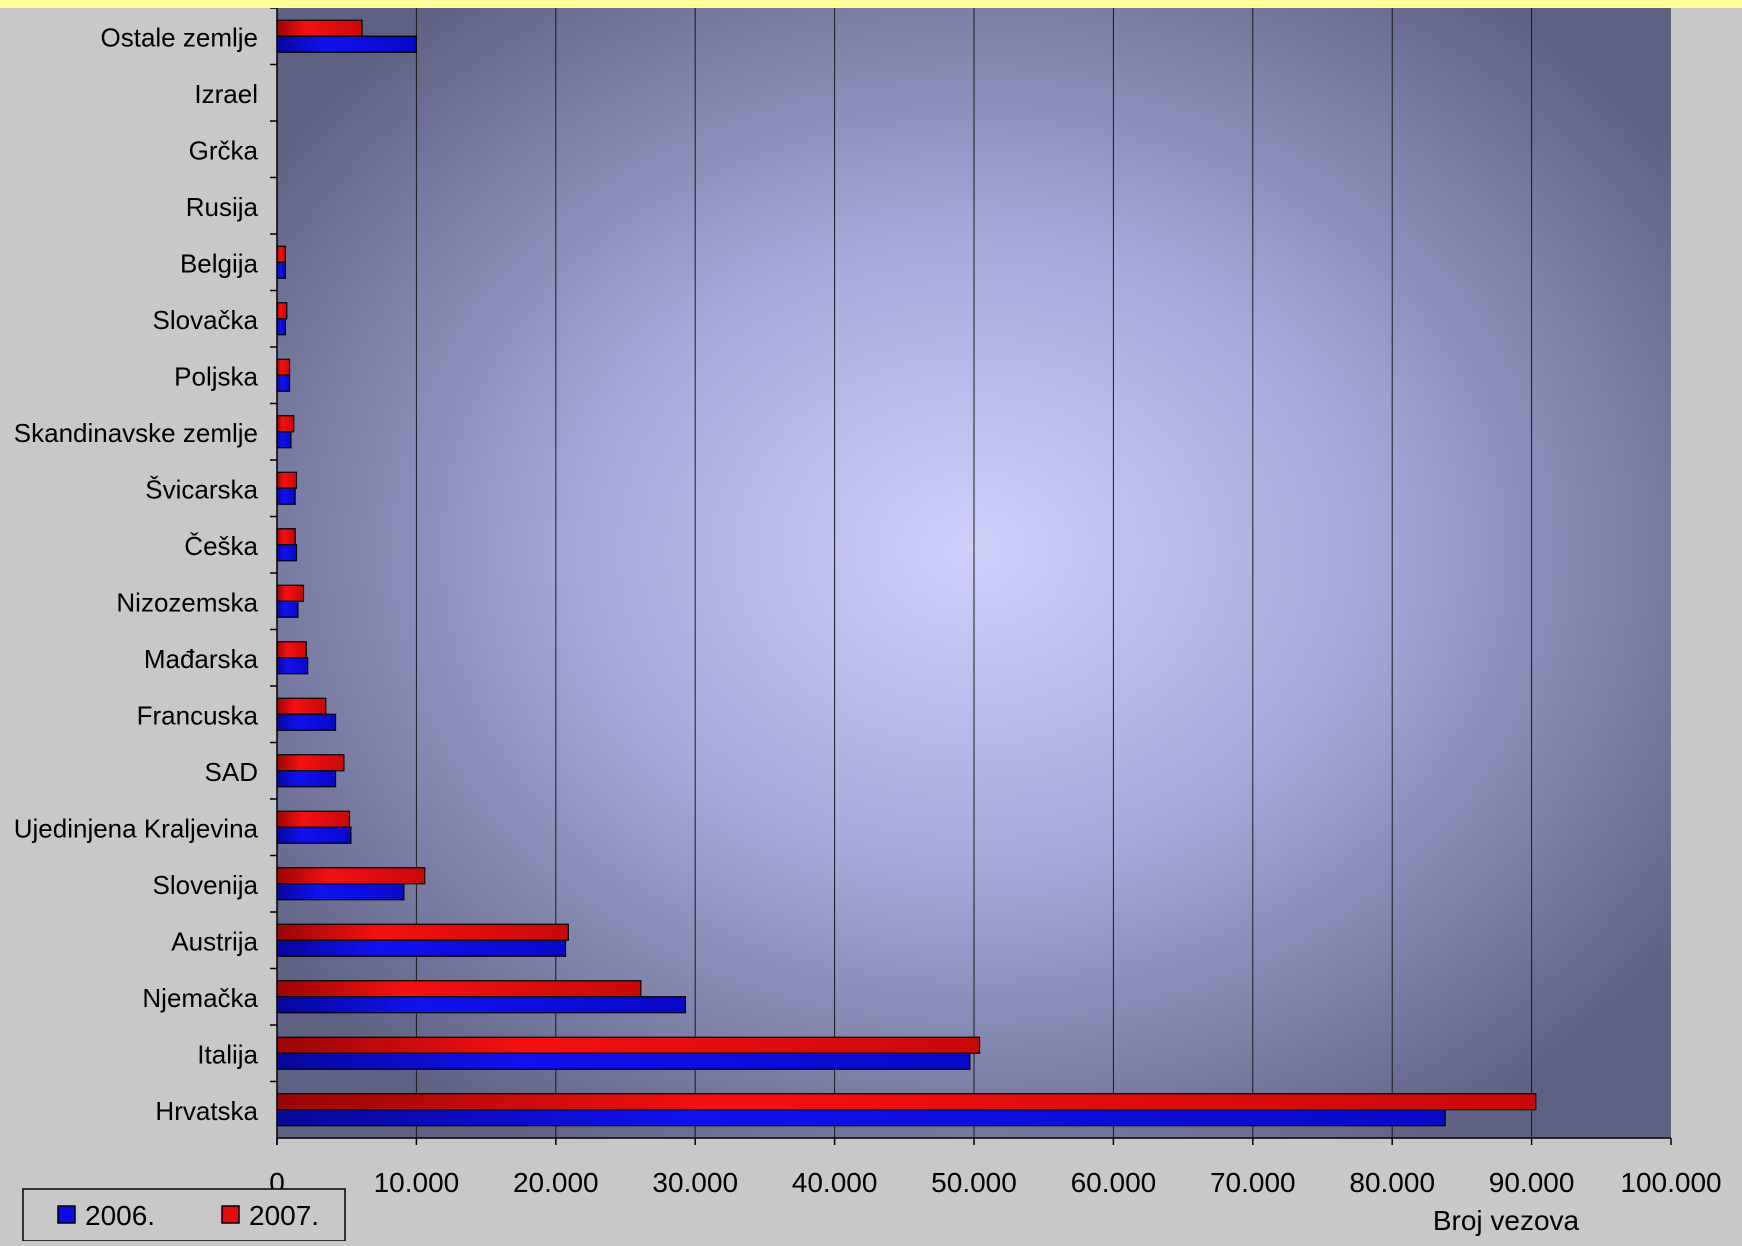 The image size is (1742, 1246). What do you see at coordinates (200, 998) in the screenshot?
I see `category-label: Njemačka` at bounding box center [200, 998].